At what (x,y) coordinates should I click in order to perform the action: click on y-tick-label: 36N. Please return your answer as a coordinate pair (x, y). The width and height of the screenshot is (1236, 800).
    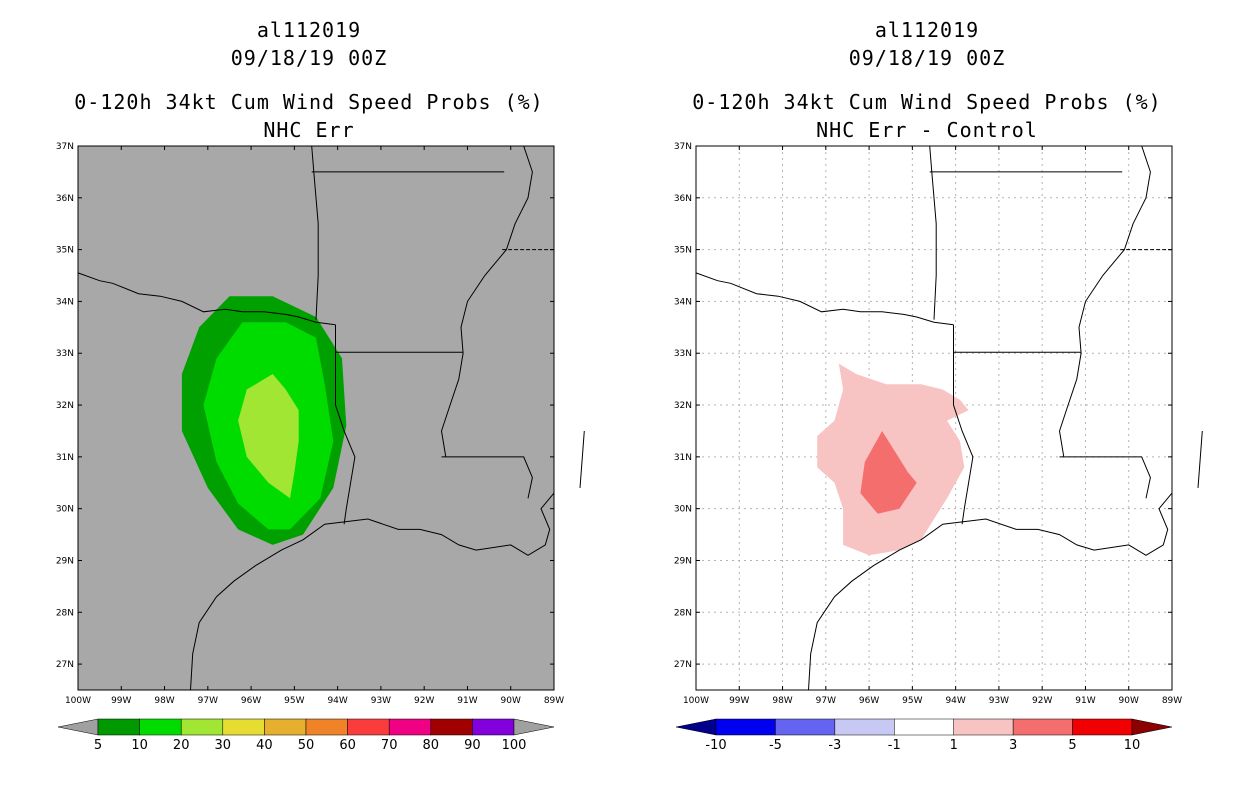
    Looking at the image, I should click on (65, 199).